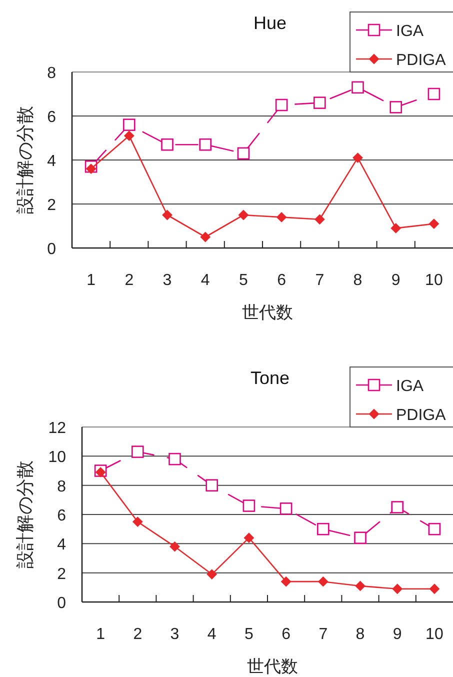 Image resolution: width=453 pixels, height=677 pixels. I want to click on y-tick-label: 12, so click(57, 428).